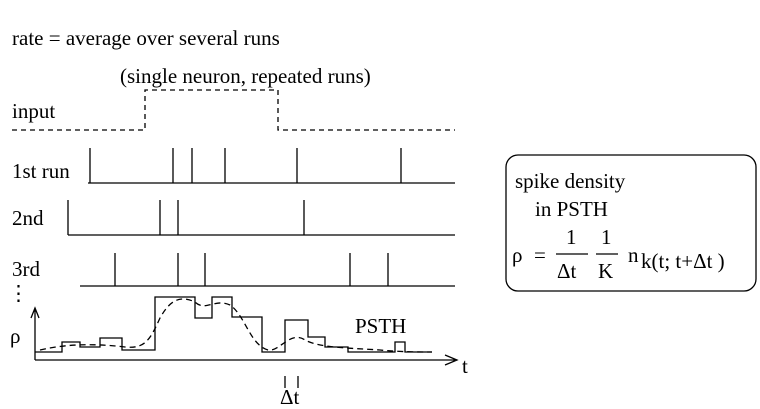  I want to click on formula-n: n, so click(633, 255).